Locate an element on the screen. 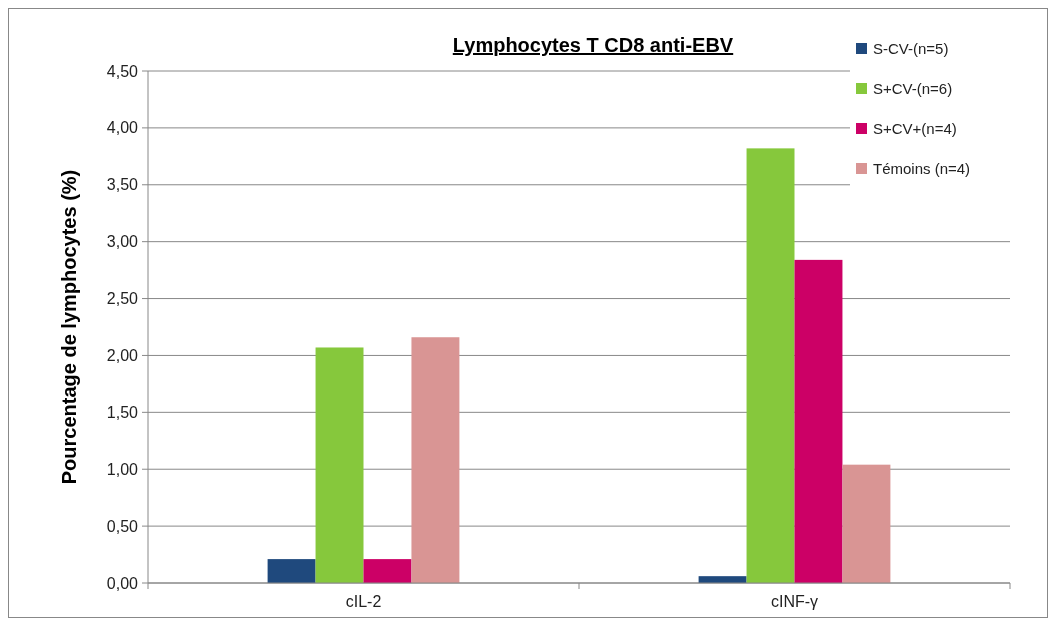  y-tick-label: 4,00 is located at coordinates (122, 128).